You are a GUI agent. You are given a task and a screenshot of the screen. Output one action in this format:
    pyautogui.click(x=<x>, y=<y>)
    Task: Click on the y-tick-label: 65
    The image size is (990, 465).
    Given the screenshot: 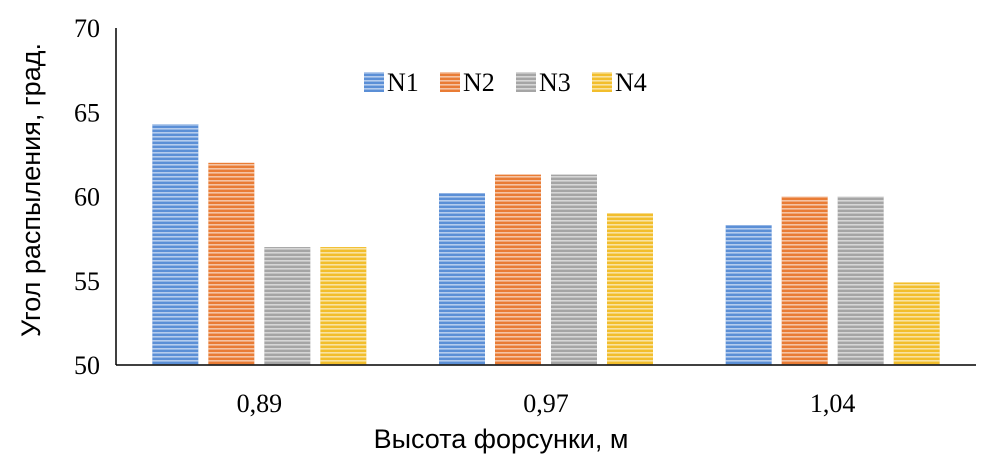 What is the action you would take?
    pyautogui.click(x=87, y=112)
    